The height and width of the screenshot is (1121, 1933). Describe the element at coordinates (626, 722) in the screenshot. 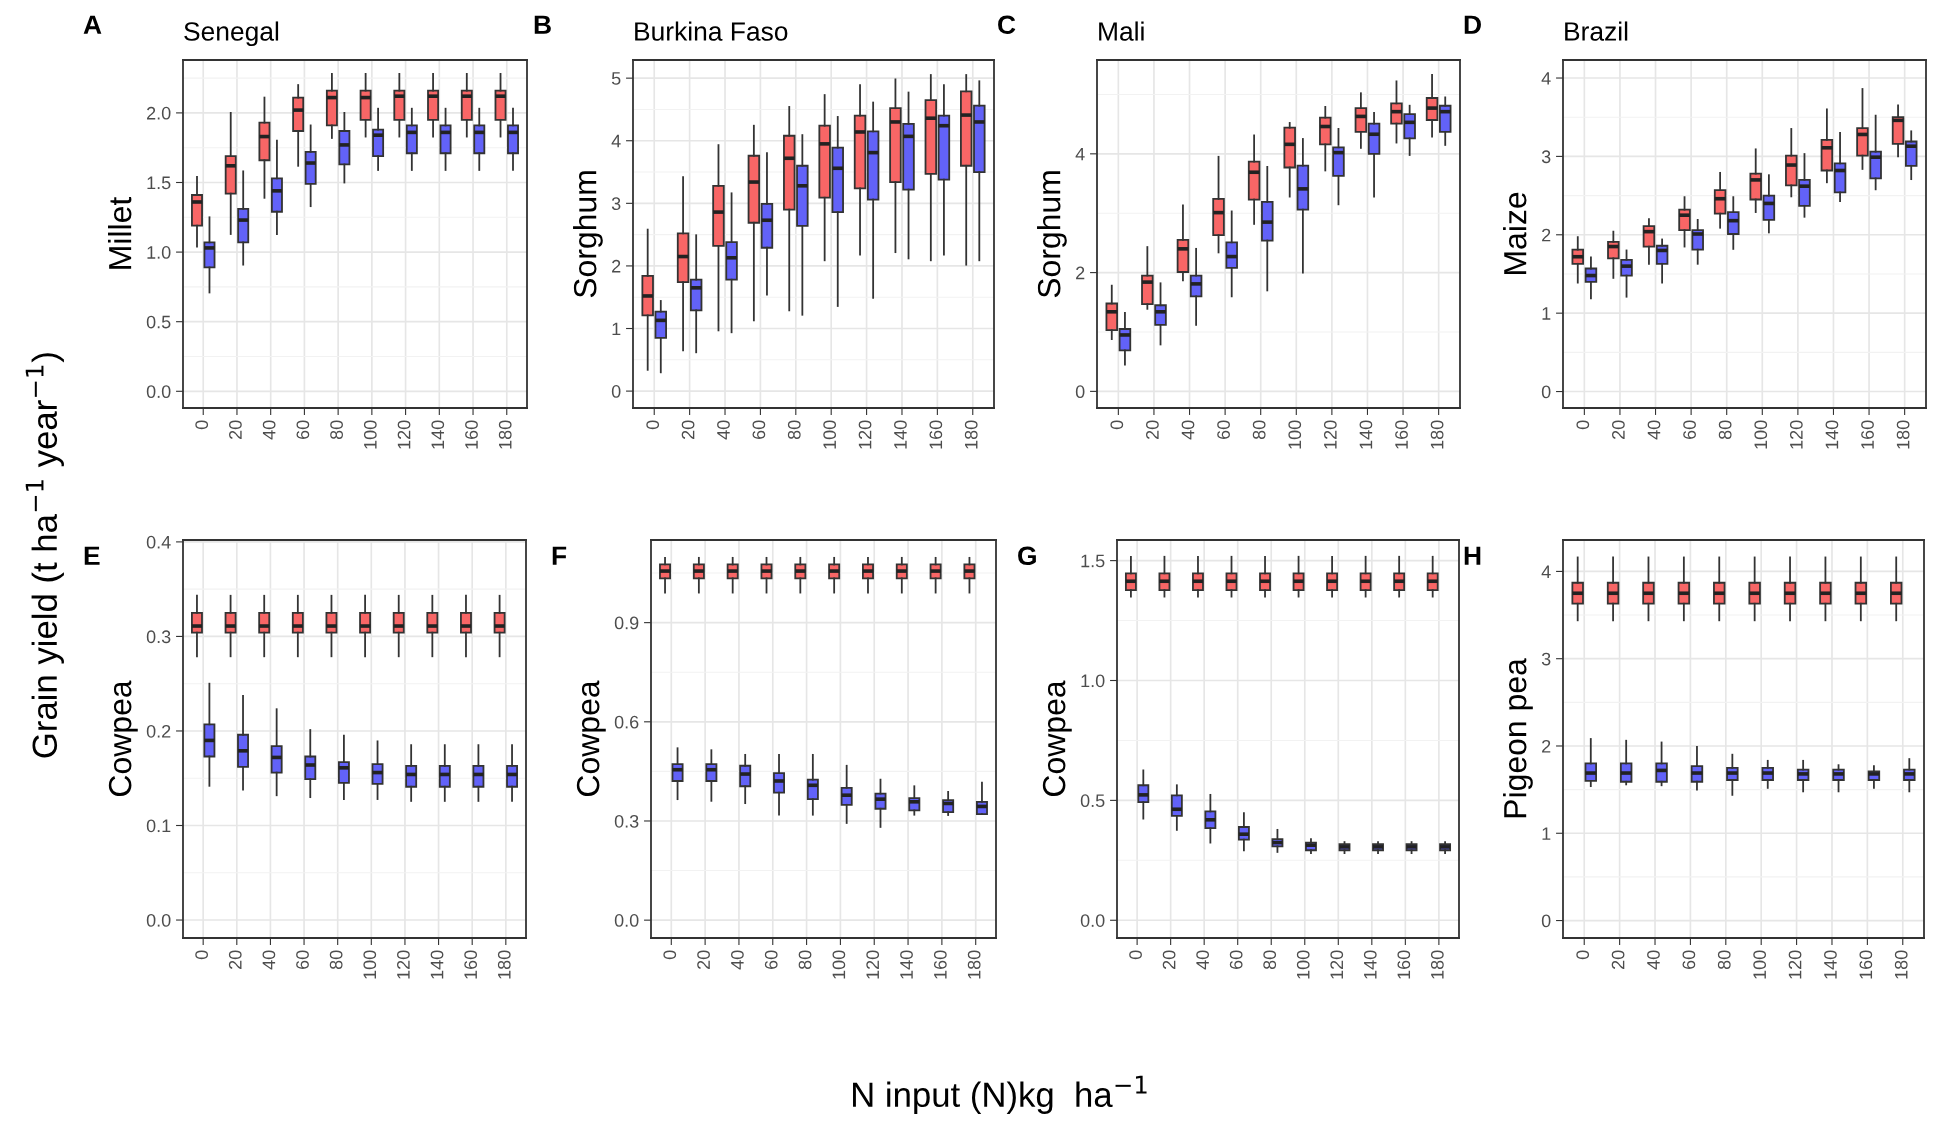

I see `y-tick-label: 0.6` at that location.